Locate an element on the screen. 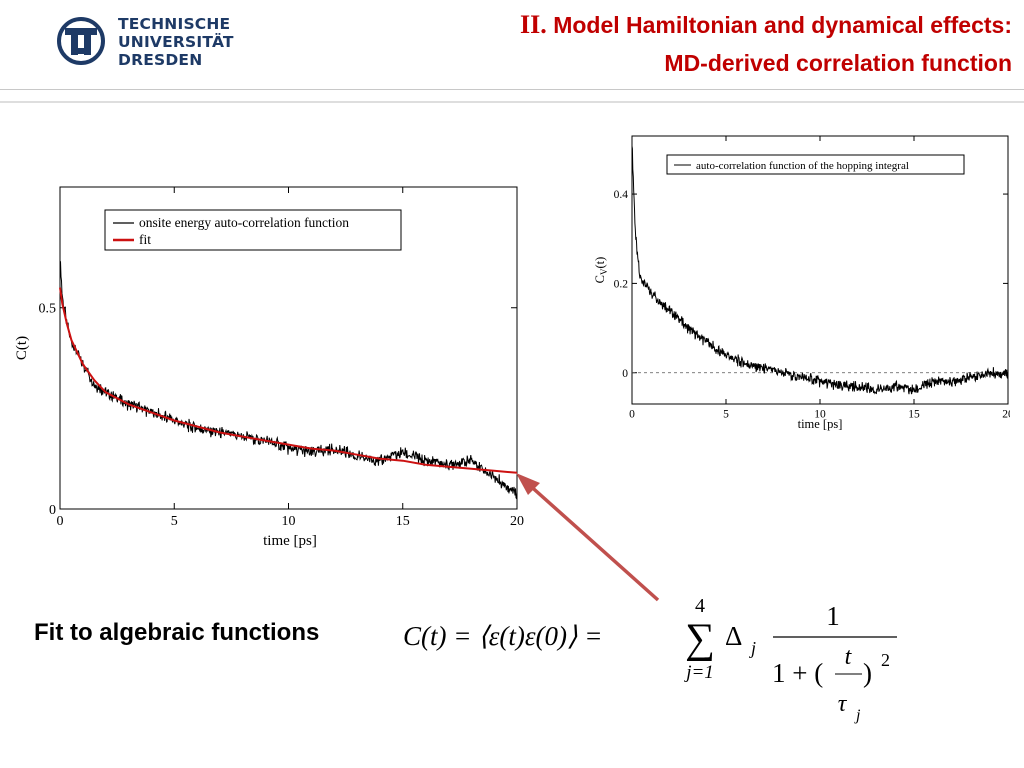 Image resolution: width=1024 pixels, height=768 pixels. inner-numerator-t: t is located at coordinates (849, 657).